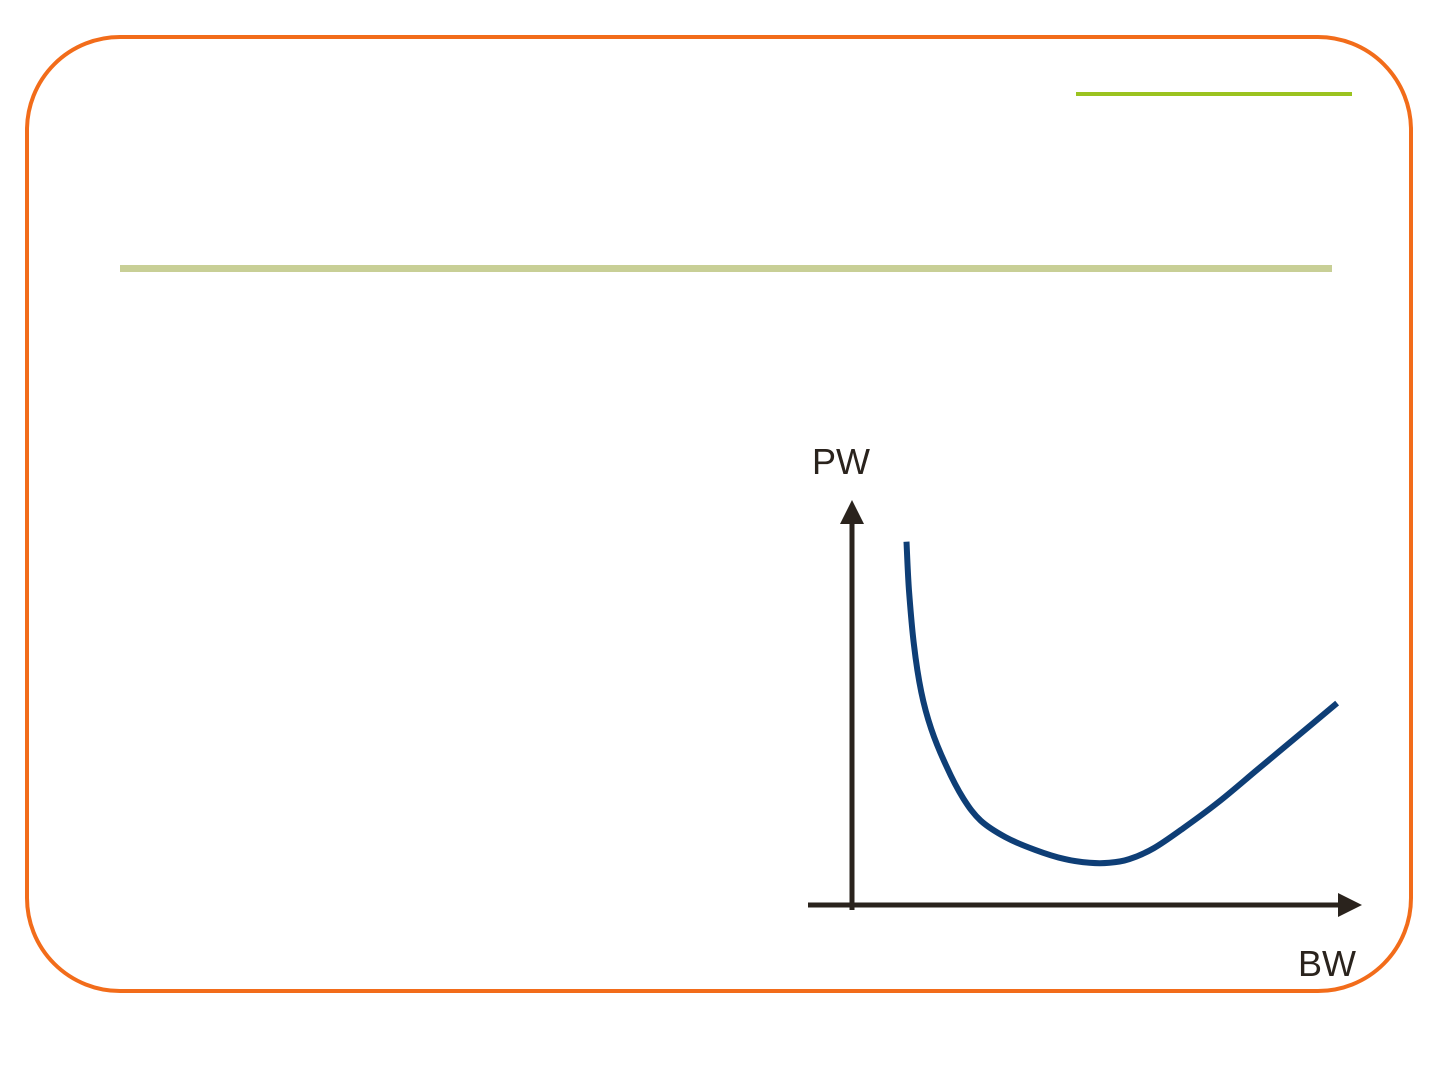  I want to click on header-accent-line, so click(1214, 94).